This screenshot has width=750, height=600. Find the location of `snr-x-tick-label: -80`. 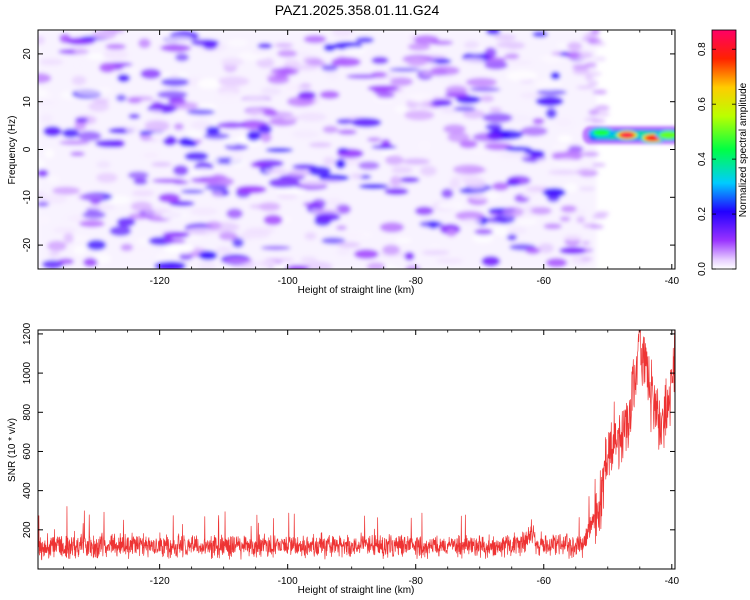

snr-x-tick-label: -80 is located at coordinates (415, 581).